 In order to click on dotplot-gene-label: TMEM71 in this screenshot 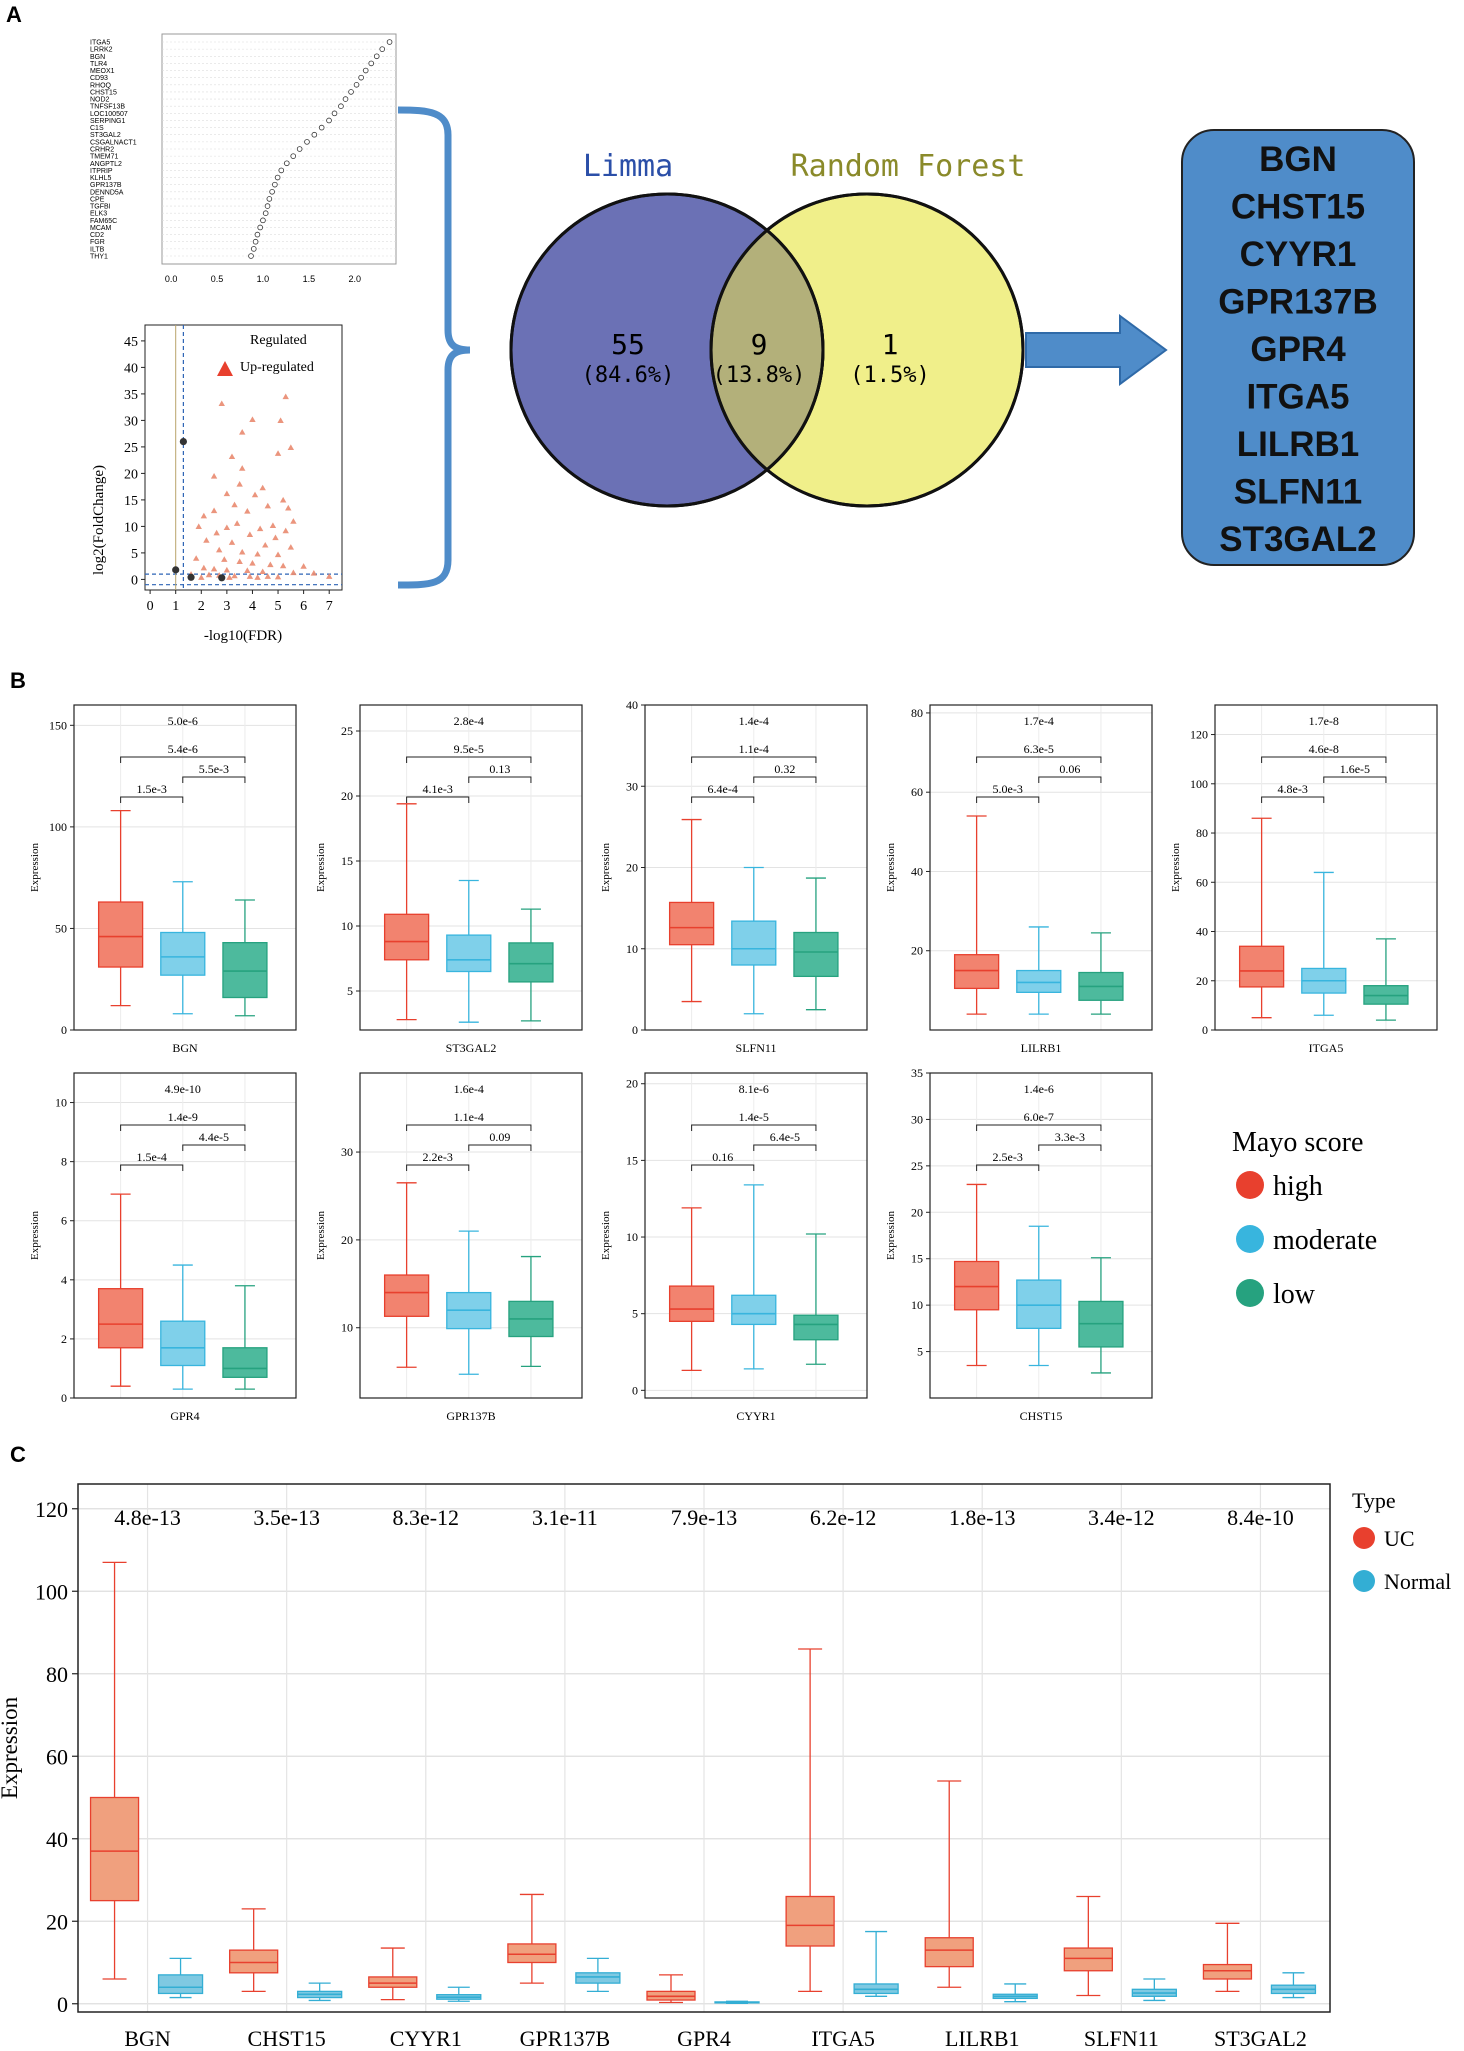, I will do `click(104, 157)`.